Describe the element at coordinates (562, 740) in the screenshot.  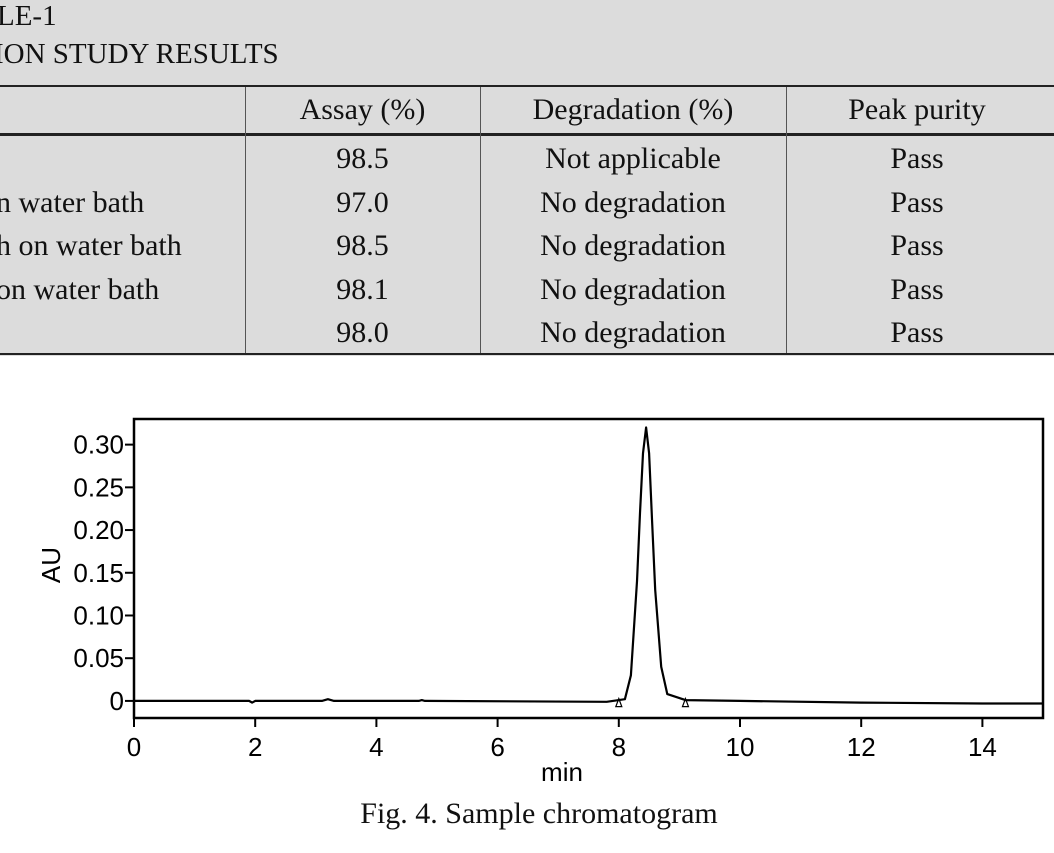
I see `x-axis: 0 2 4 6 8 10 12 14` at that location.